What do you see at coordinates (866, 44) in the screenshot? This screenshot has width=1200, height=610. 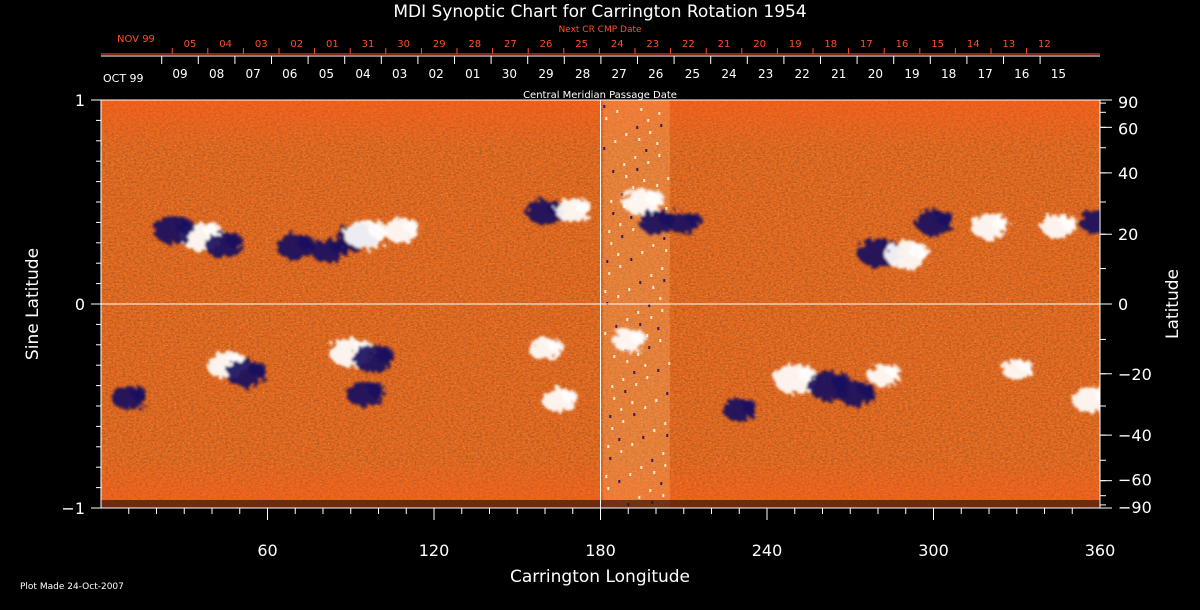 I see `next-rotation-date: 17` at bounding box center [866, 44].